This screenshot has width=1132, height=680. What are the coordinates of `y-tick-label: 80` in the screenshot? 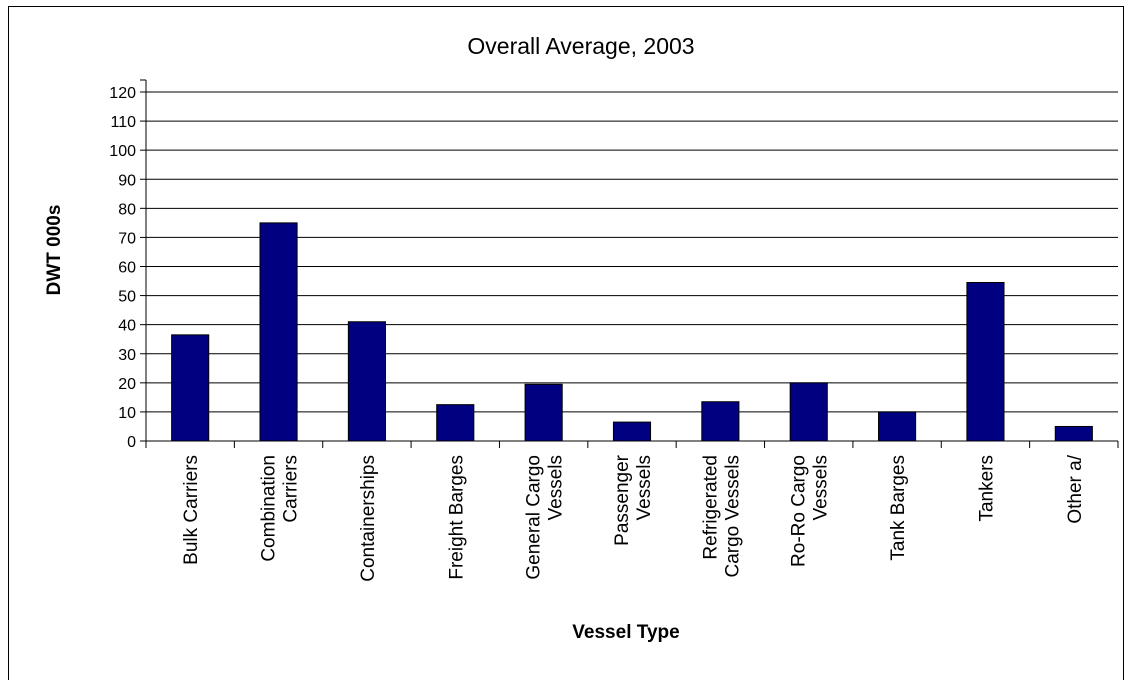 It's located at (127, 209).